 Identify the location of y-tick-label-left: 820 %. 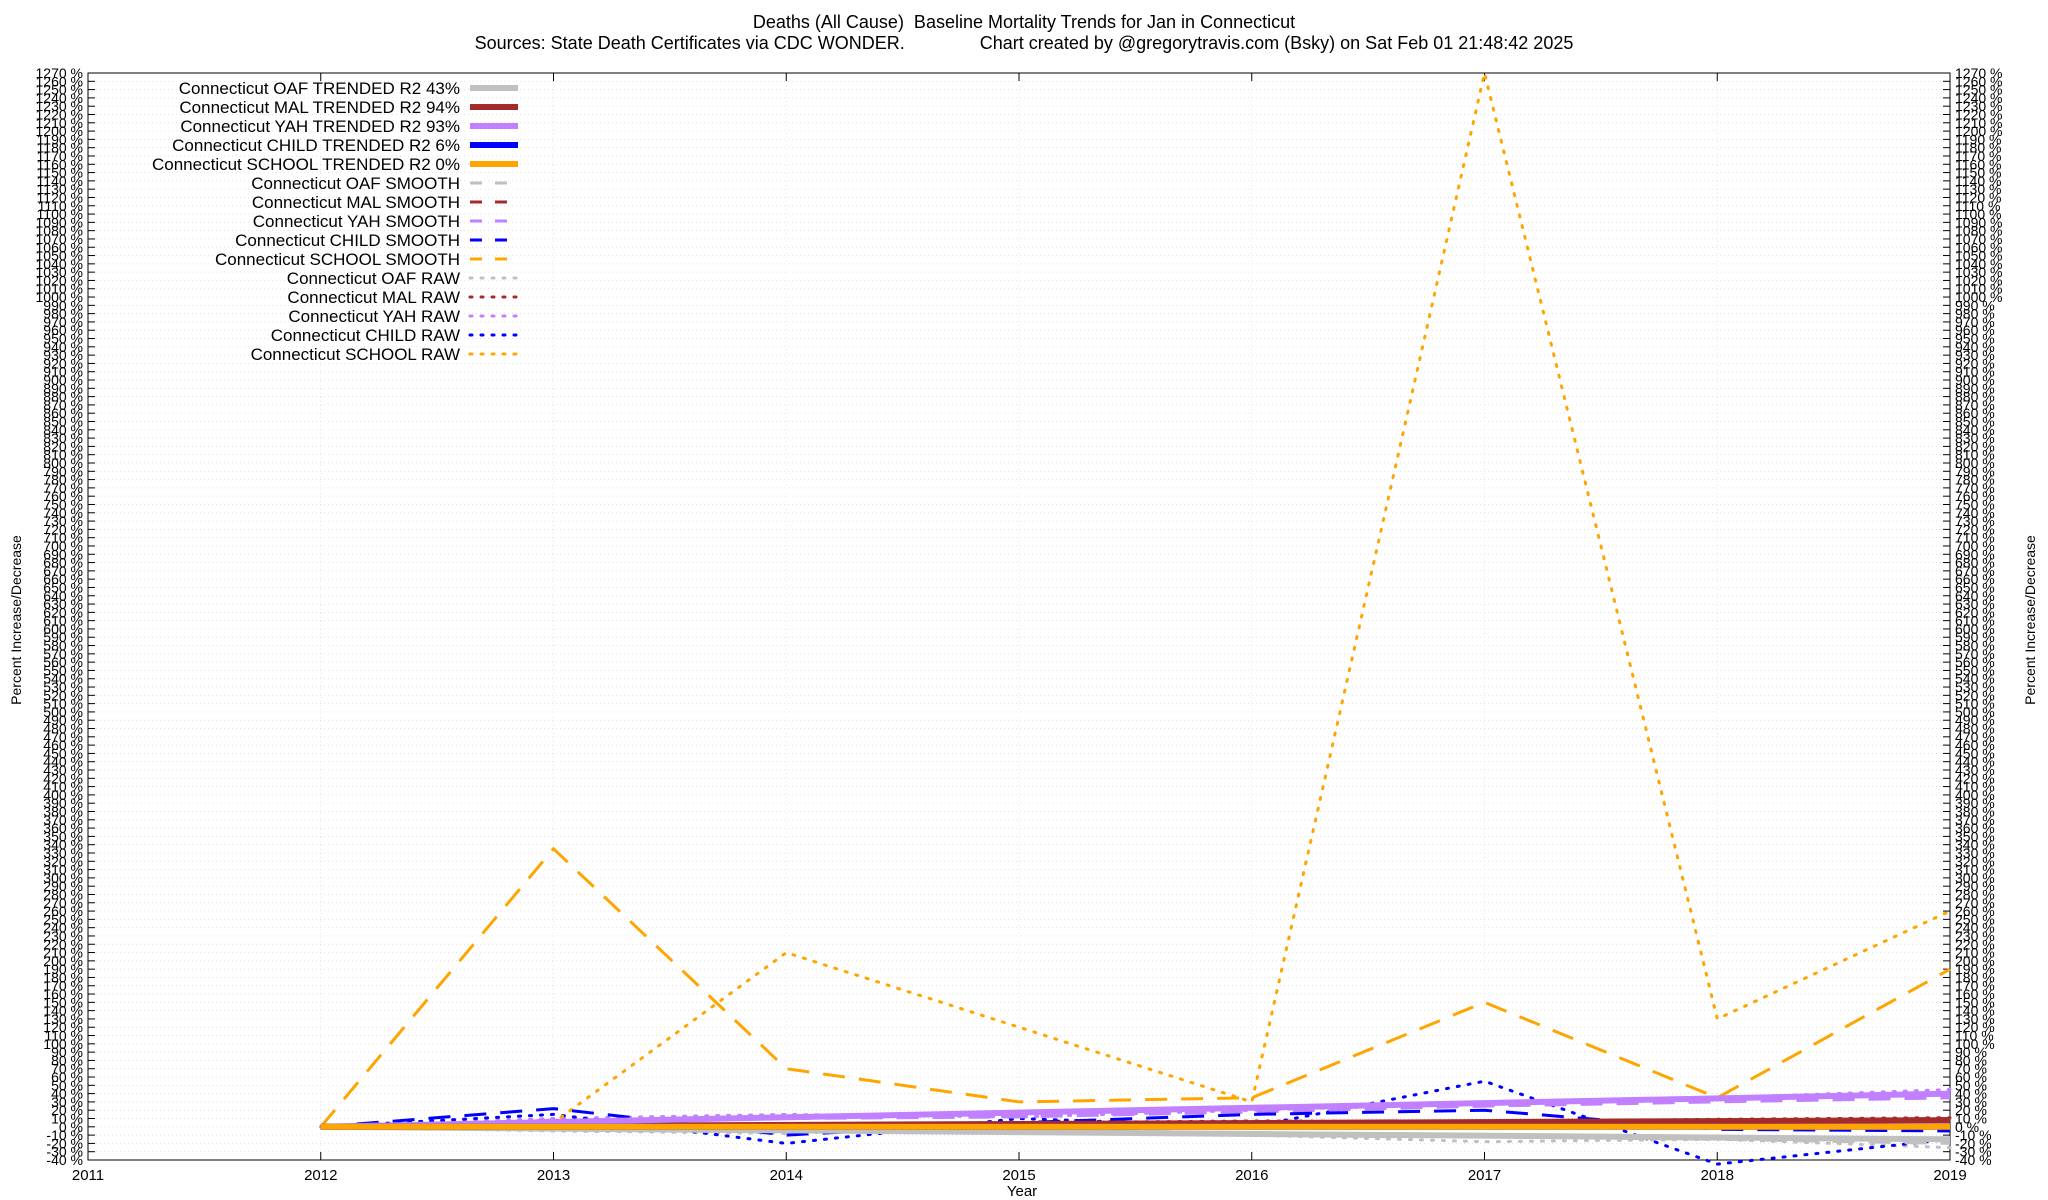
(63, 446).